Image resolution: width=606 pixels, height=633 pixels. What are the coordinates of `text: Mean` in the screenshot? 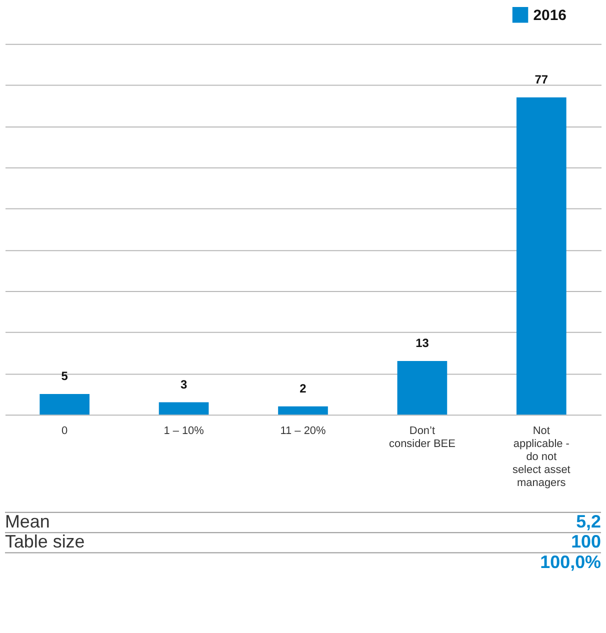 It's located at (27, 521).